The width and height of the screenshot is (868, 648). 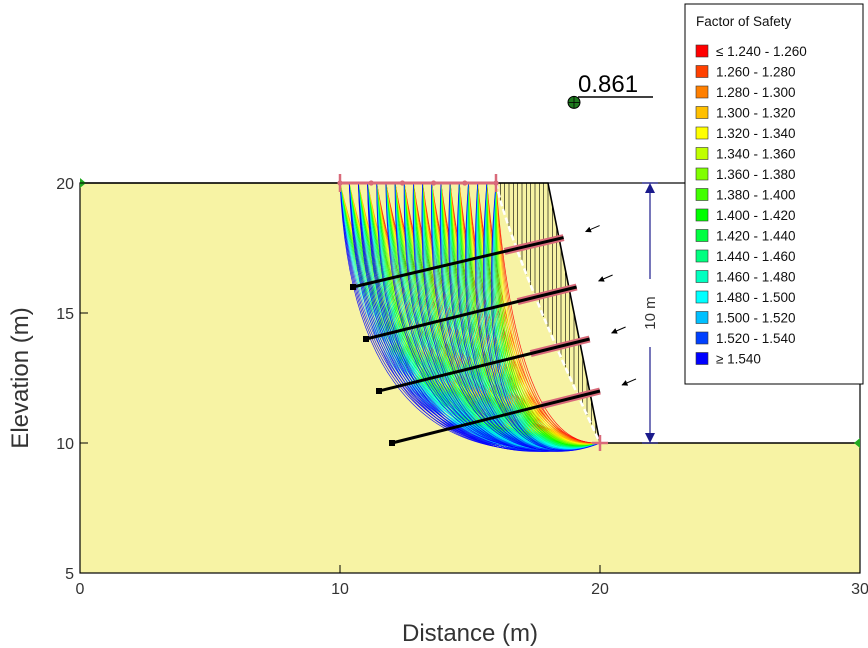 What do you see at coordinates (80, 589) in the screenshot?
I see `x-tick-label-0: 0` at bounding box center [80, 589].